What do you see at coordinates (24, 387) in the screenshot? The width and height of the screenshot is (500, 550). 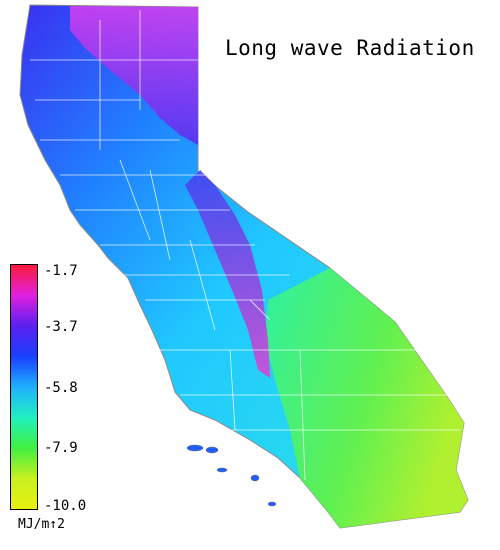 I see `legend-color-bar` at bounding box center [24, 387].